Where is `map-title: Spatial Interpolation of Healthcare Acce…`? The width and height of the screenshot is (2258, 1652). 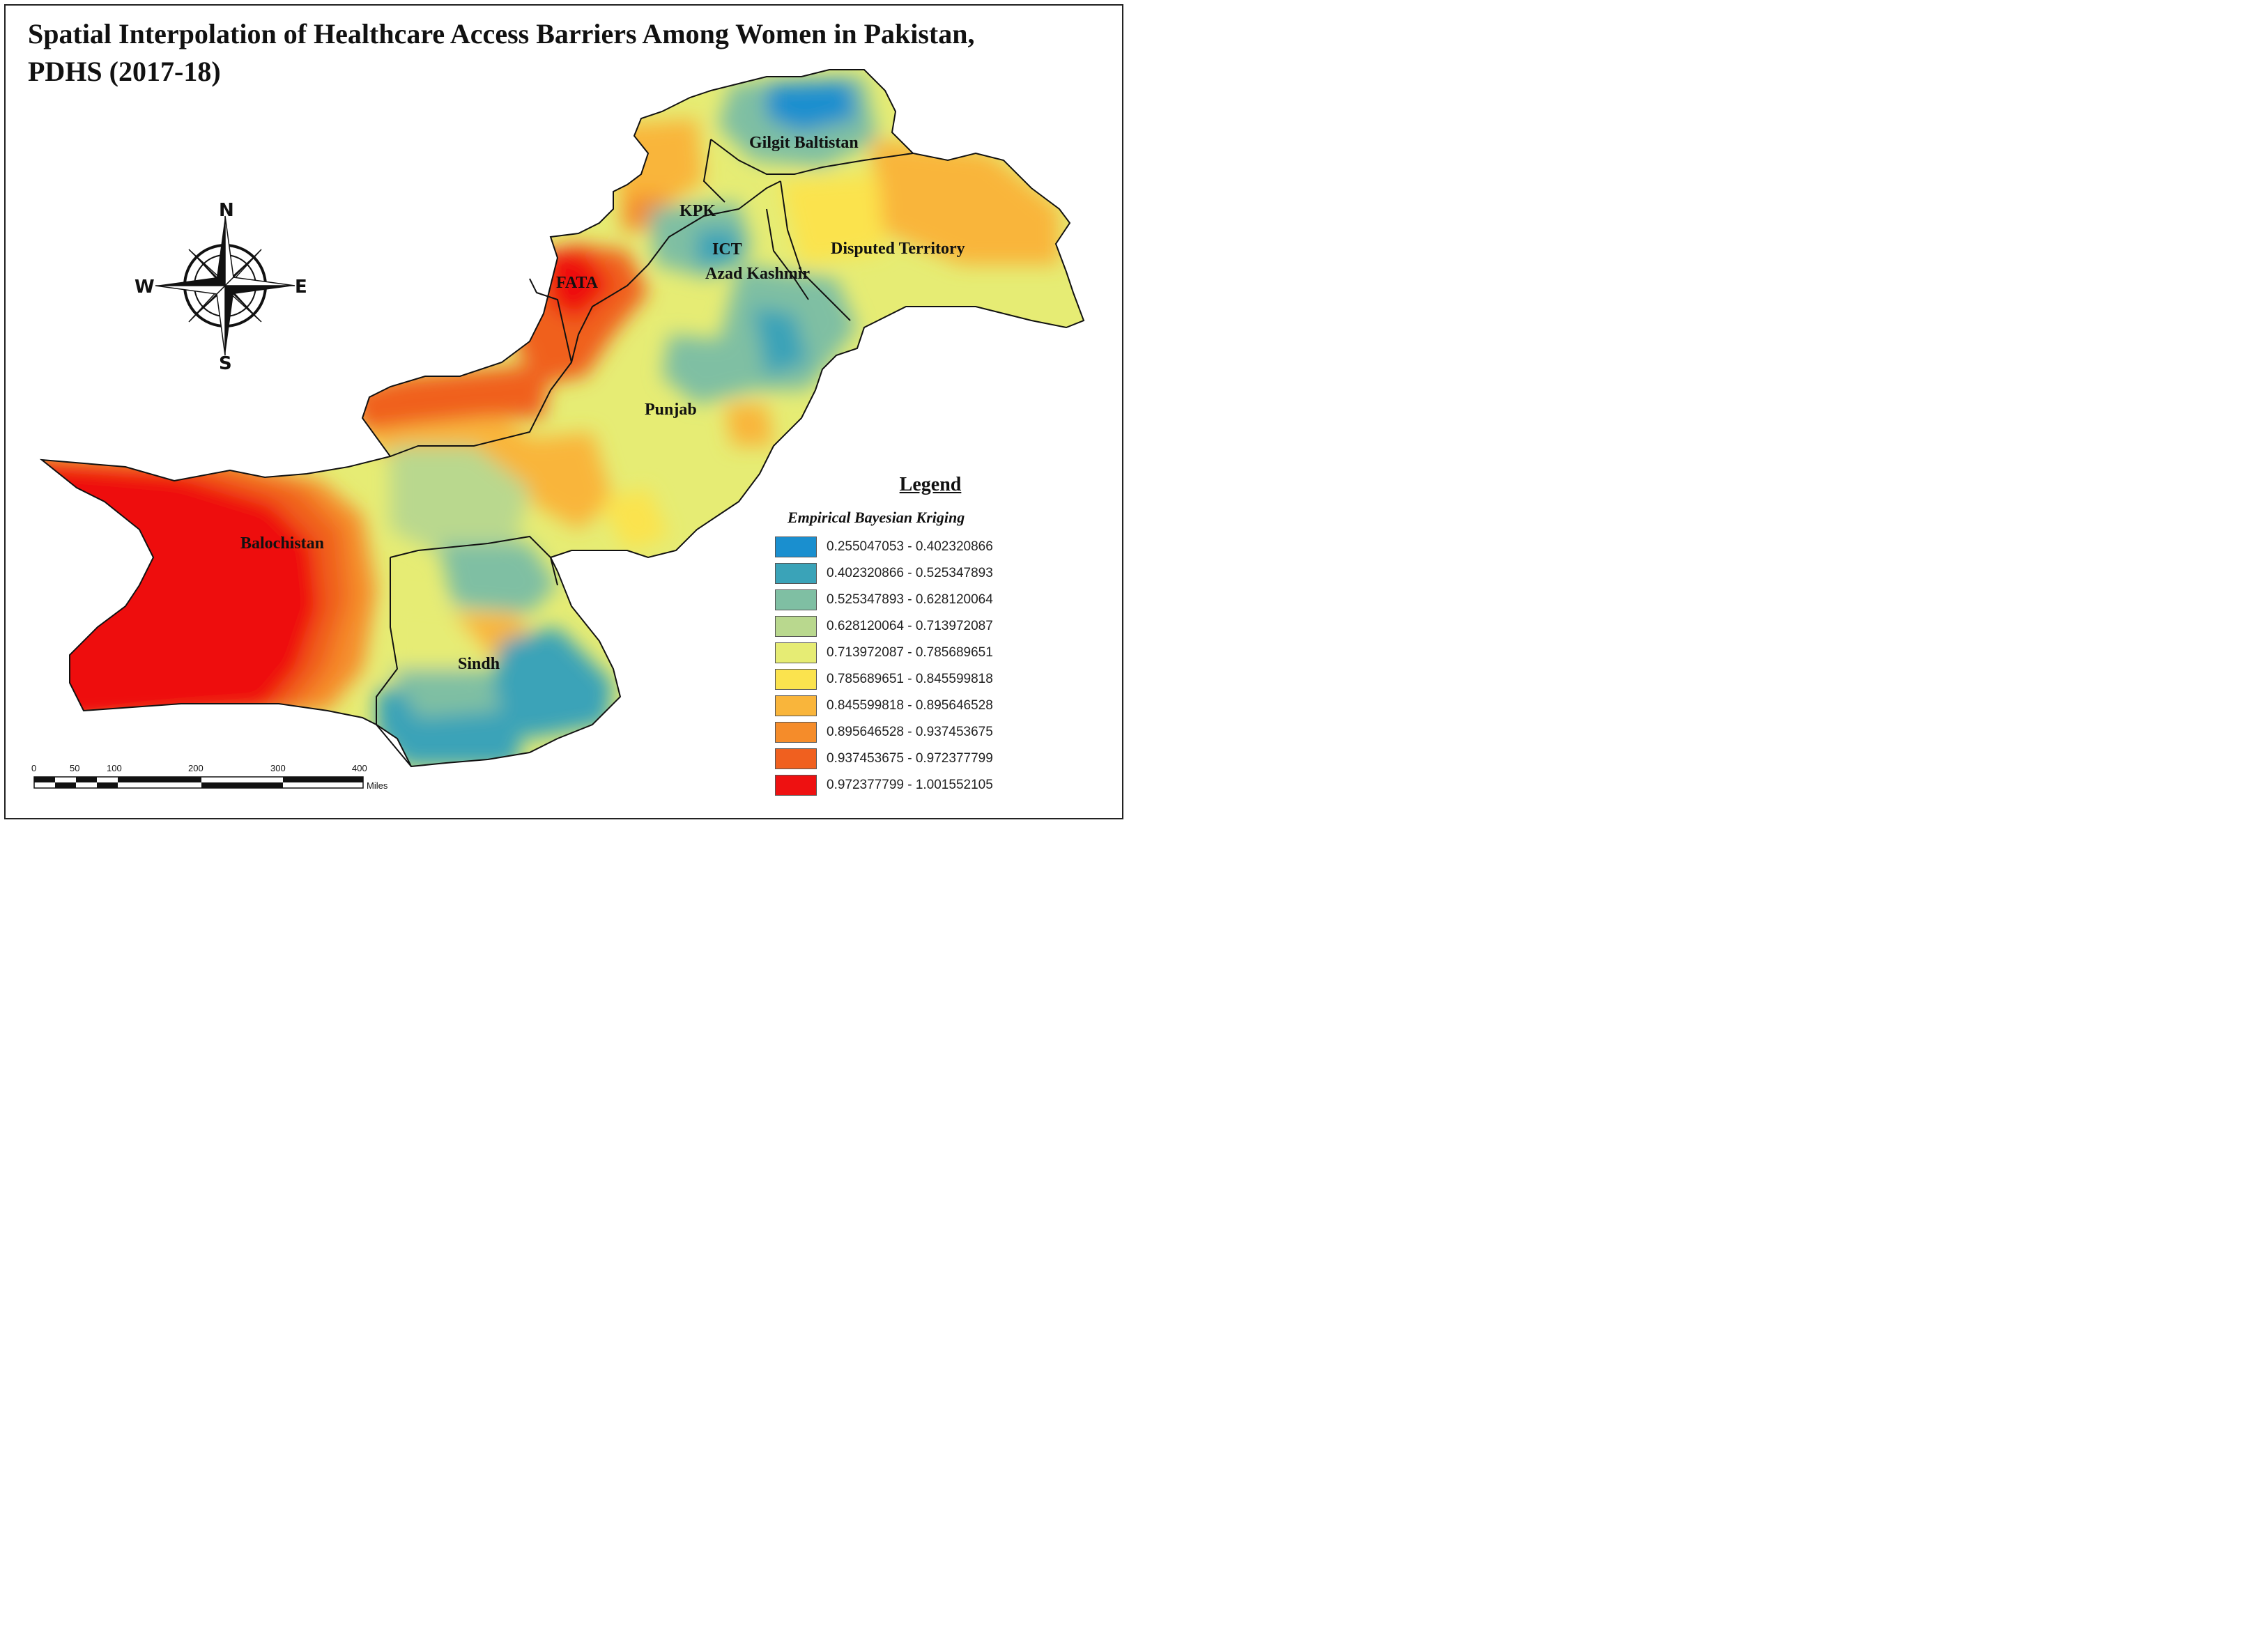
map-title: Spatial Interpolation of Healthcare Acce… is located at coordinates (501, 52).